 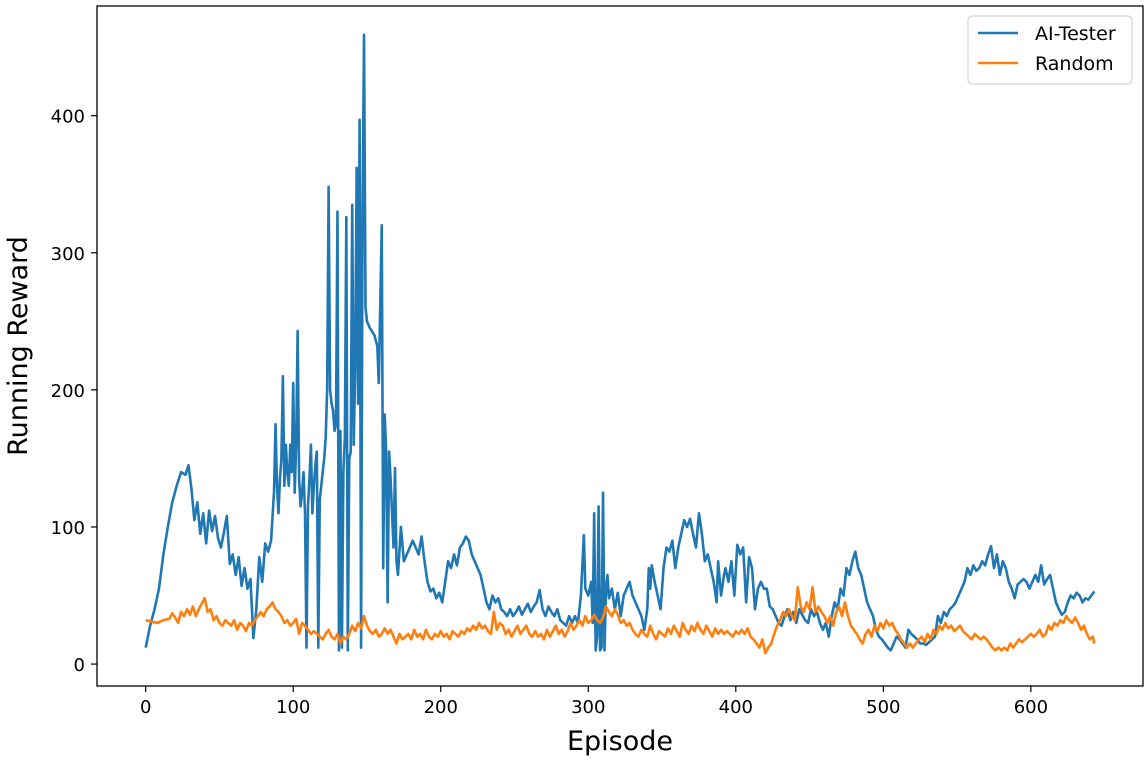 I want to click on x-tick-label: 600, so click(x=1031, y=707).